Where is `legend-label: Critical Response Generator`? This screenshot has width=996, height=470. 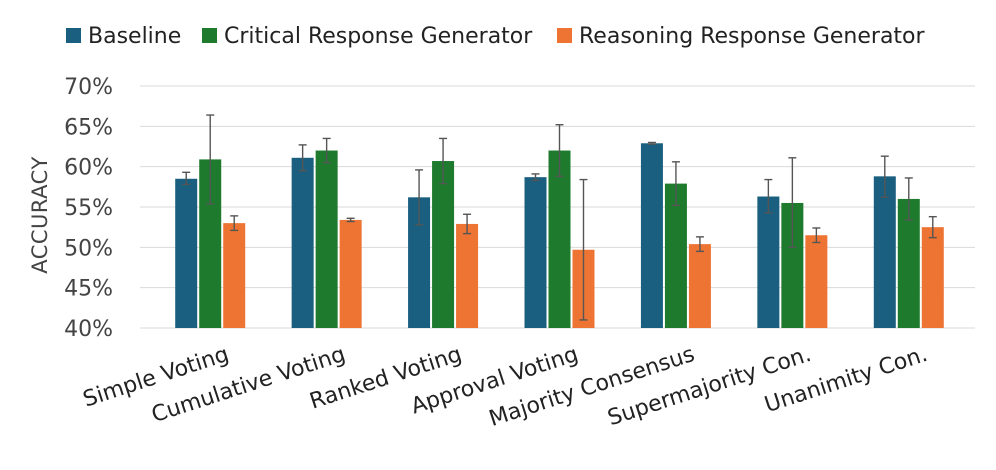 legend-label: Critical Response Generator is located at coordinates (378, 36).